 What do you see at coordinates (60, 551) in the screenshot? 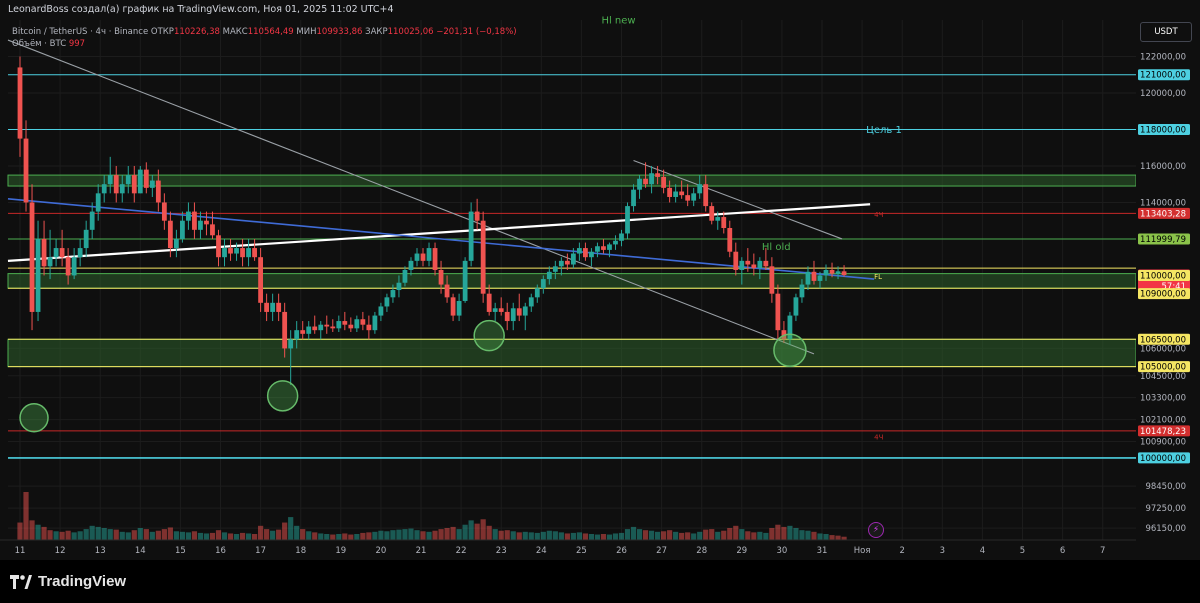
I see `time-tick-label: 12` at bounding box center [60, 551].